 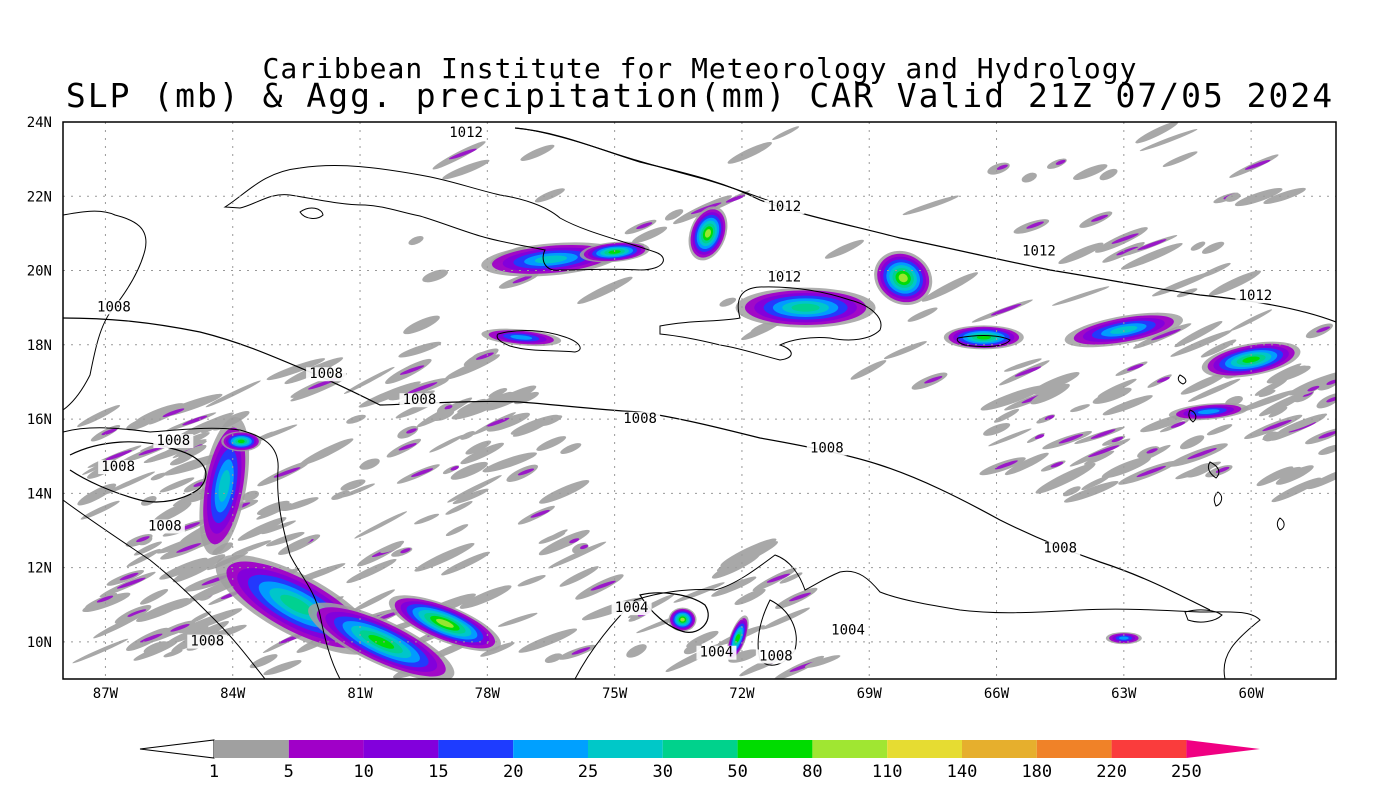 I want to click on isobar-label: 1004, so click(x=848, y=630).